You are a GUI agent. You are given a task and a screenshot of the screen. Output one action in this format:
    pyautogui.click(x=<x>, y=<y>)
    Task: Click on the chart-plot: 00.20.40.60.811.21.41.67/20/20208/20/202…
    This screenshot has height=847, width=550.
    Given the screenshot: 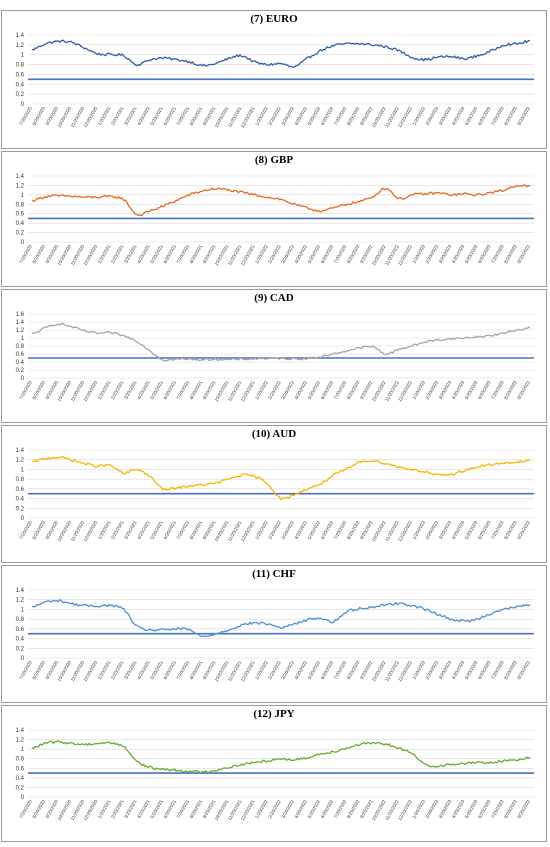 What is the action you would take?
    pyautogui.click(x=275, y=357)
    